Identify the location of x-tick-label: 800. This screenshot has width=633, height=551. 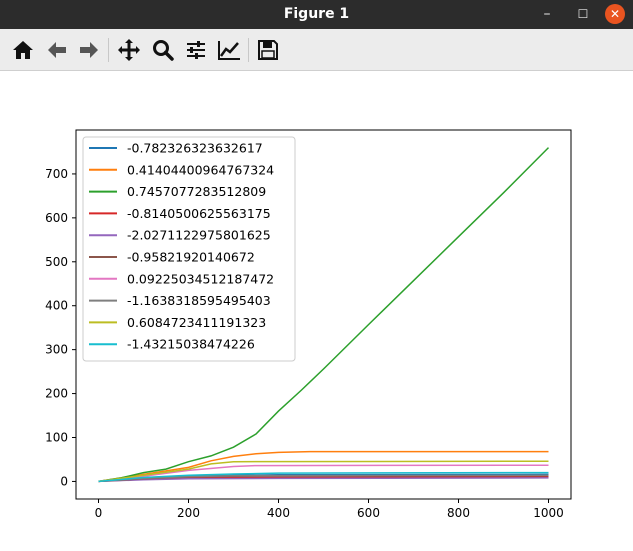
(458, 513).